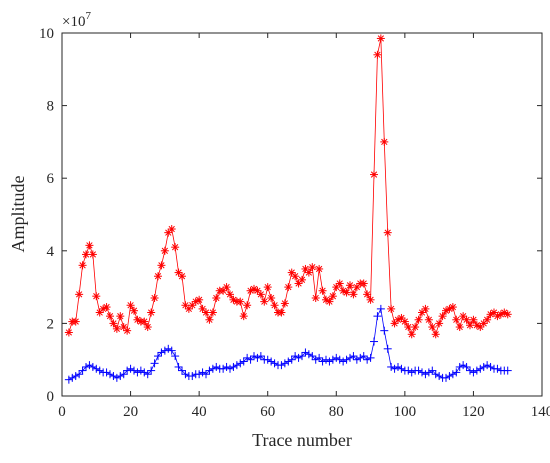 The width and height of the screenshot is (550, 463). Describe the element at coordinates (540, 412) in the screenshot. I see `x-tick-label: 140` at that location.